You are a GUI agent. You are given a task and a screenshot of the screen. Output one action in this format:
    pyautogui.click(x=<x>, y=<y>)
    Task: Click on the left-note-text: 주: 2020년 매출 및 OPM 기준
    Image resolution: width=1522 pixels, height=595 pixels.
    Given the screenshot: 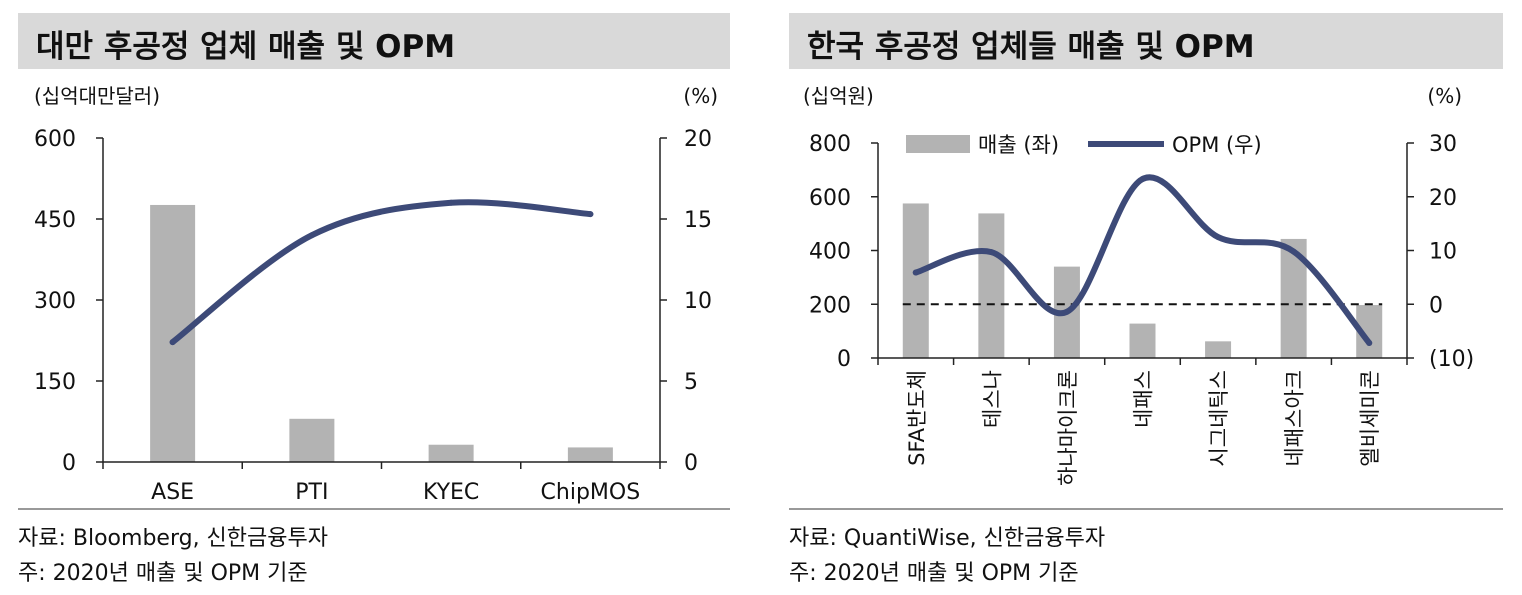 What is the action you would take?
    pyautogui.click(x=163, y=573)
    